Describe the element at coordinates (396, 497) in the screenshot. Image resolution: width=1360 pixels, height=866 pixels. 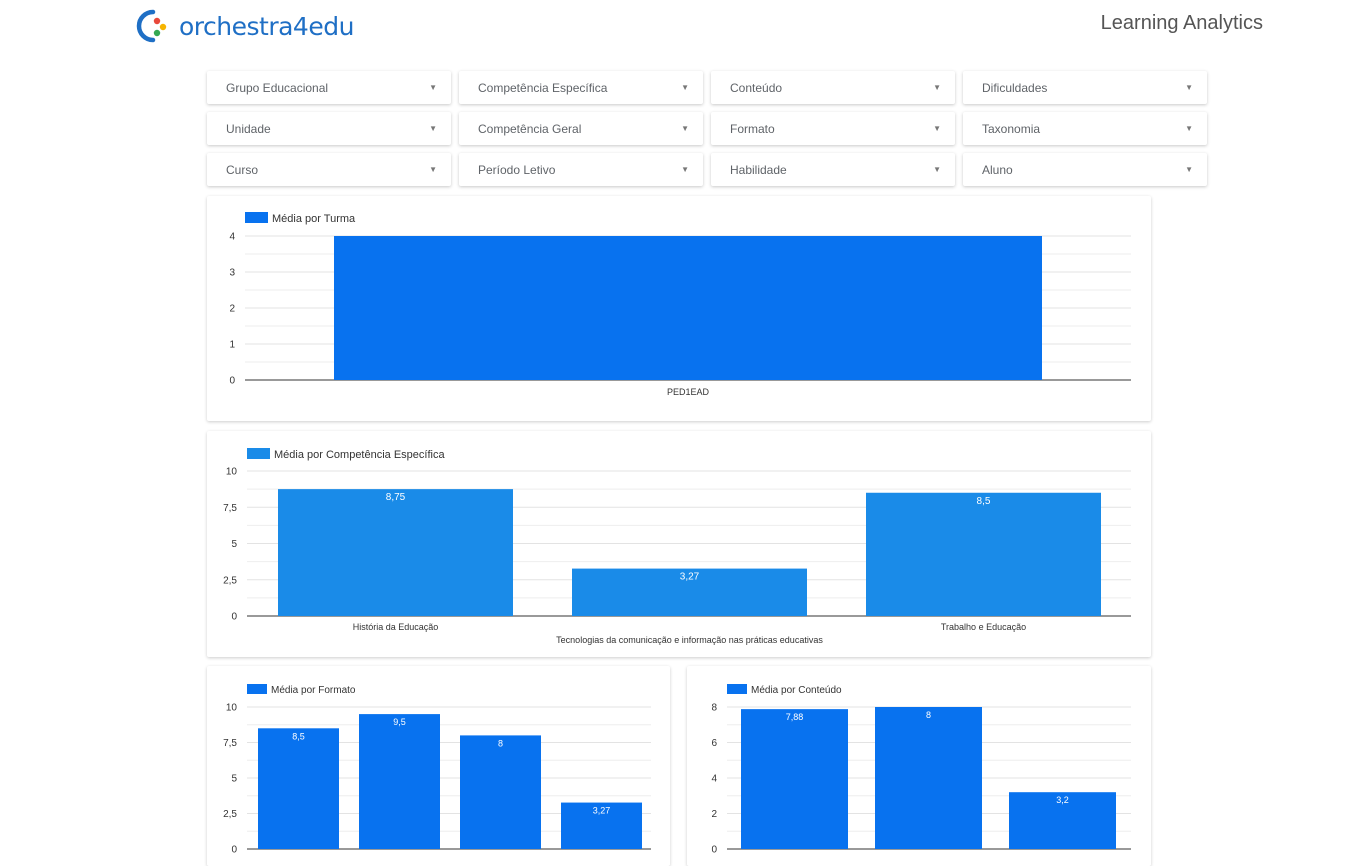
I see `data-label: 8,75` at that location.